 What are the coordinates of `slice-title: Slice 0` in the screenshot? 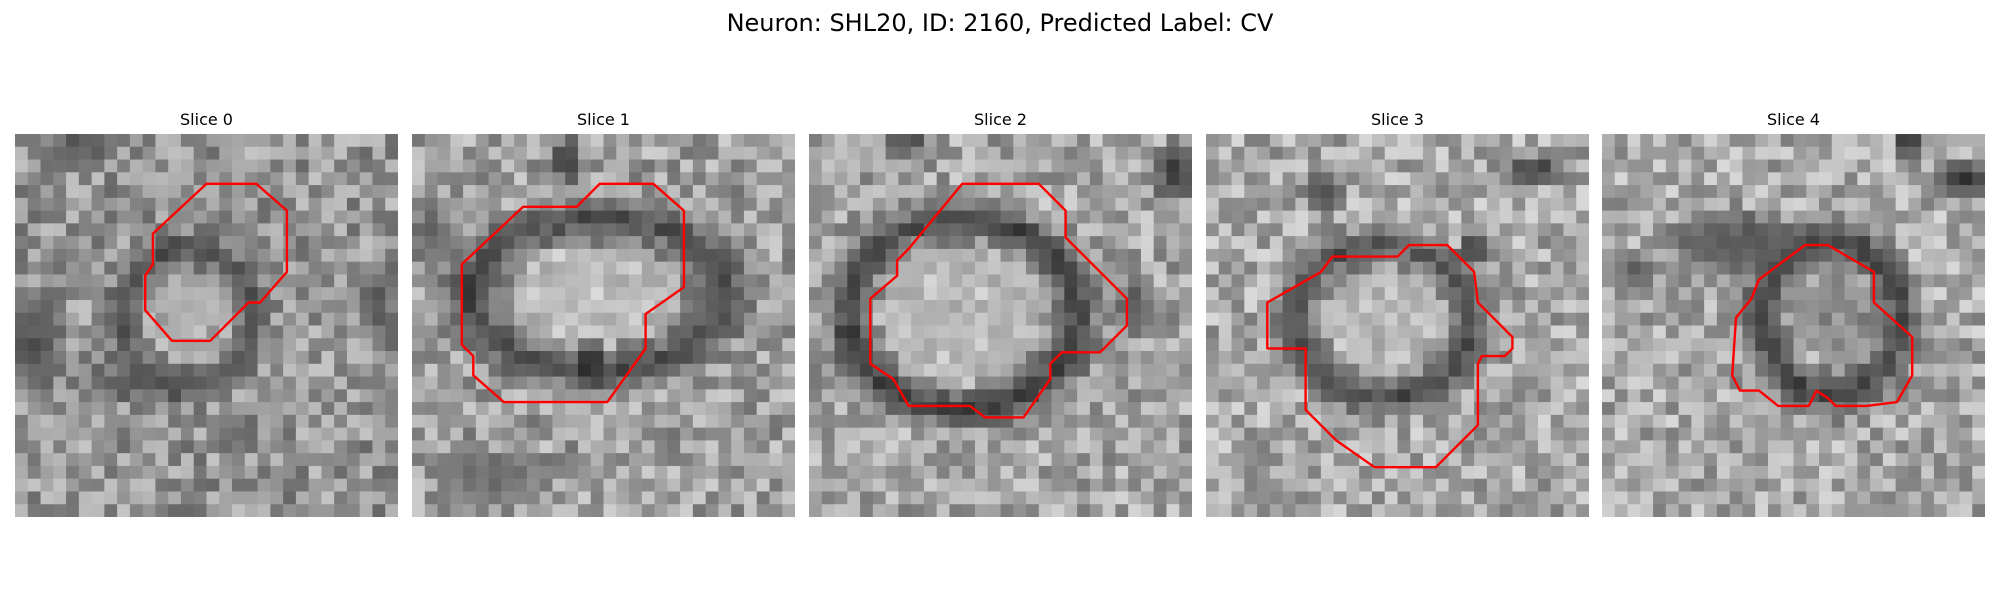 It's located at (206, 120).